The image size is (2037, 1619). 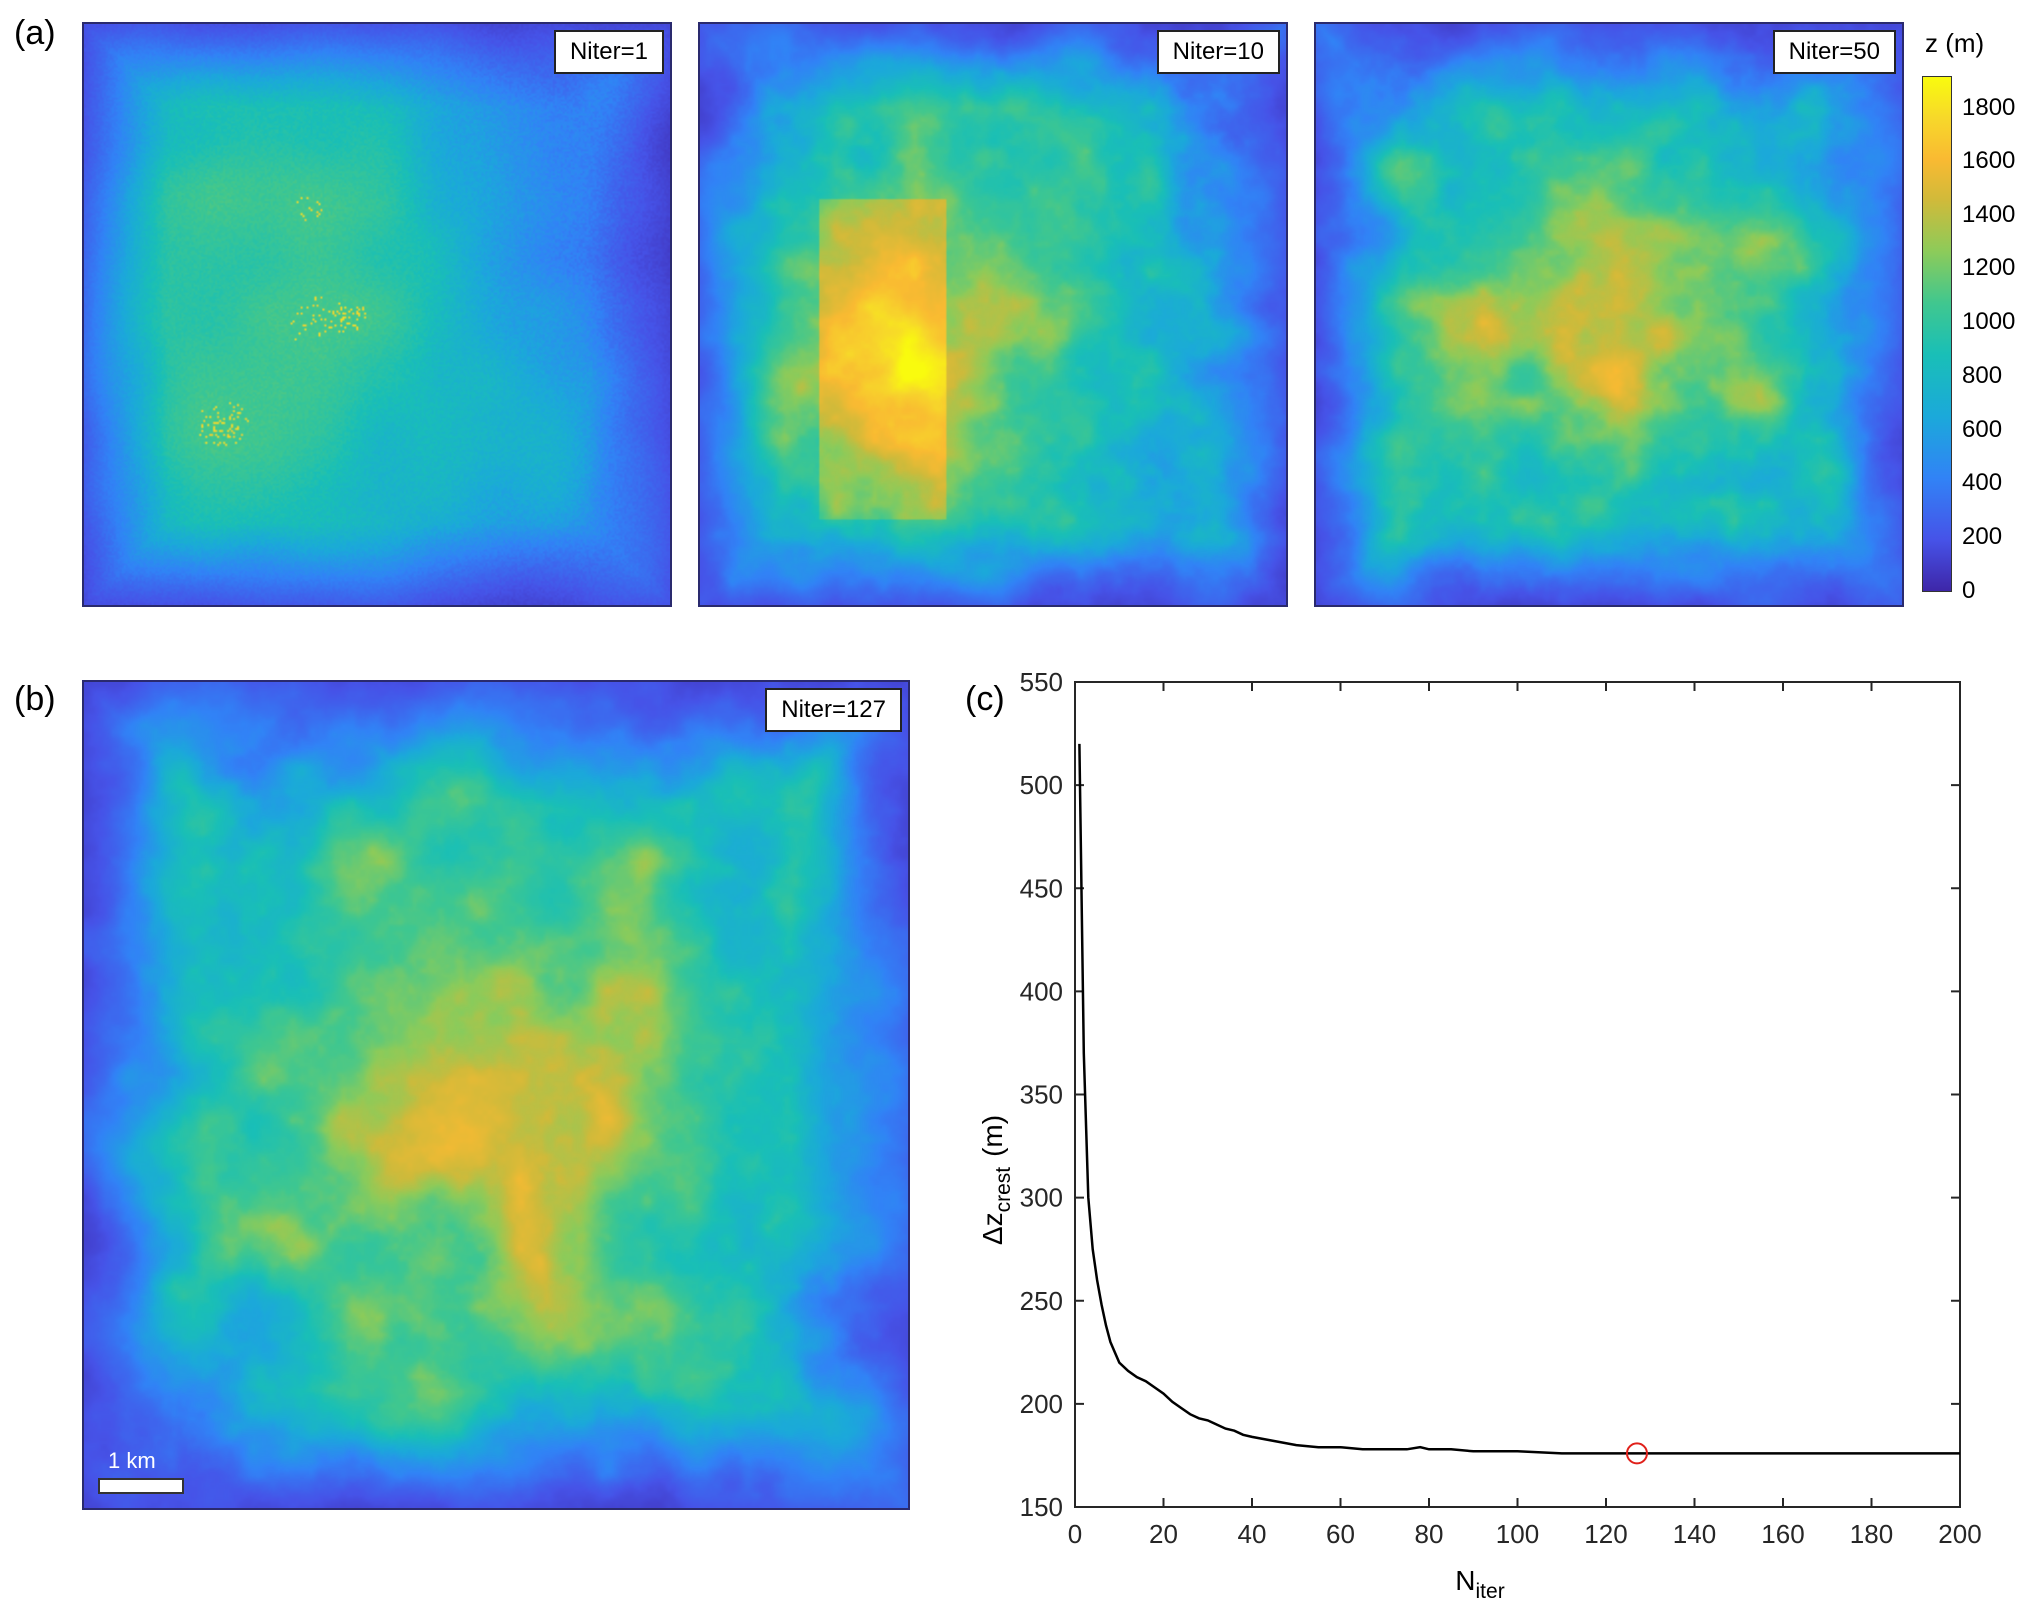 I want to click on iteration-label: Niter=1, so click(x=608, y=52).